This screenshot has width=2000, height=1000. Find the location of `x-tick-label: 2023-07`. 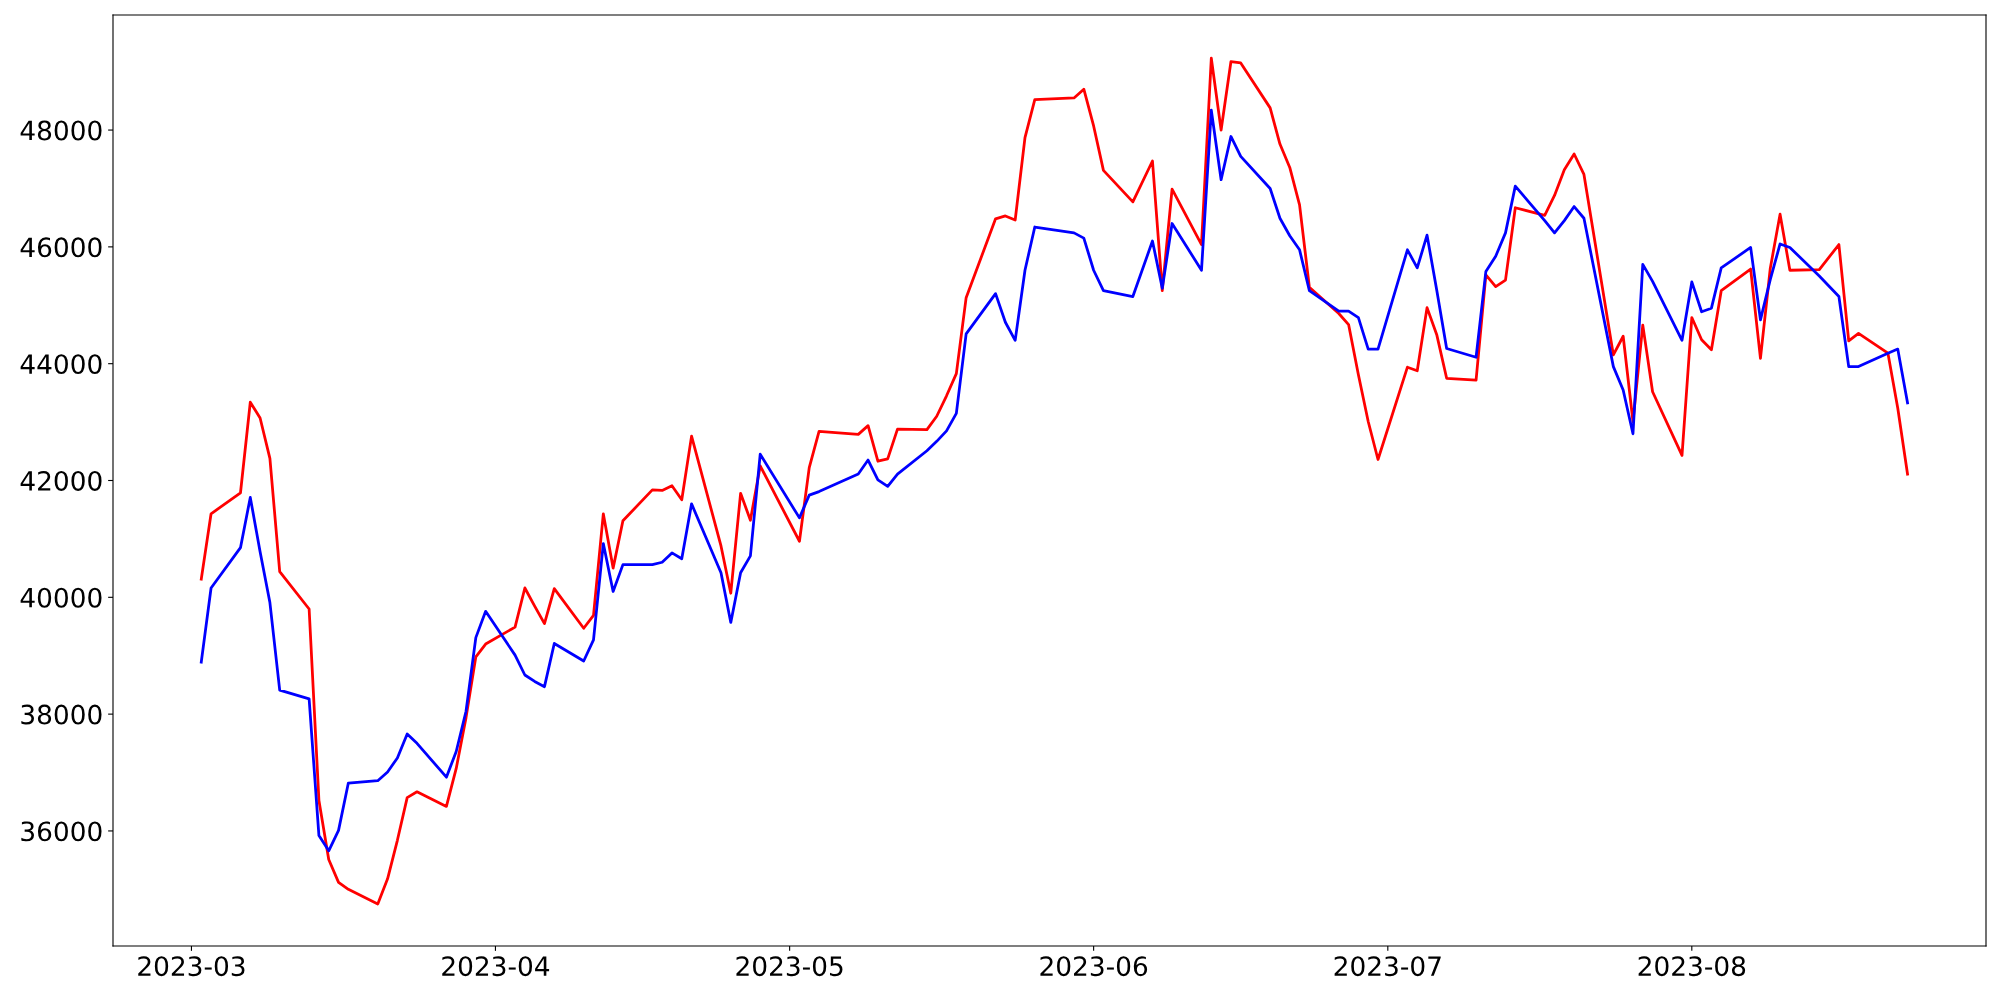

x-tick-label: 2023-07 is located at coordinates (1387, 966).